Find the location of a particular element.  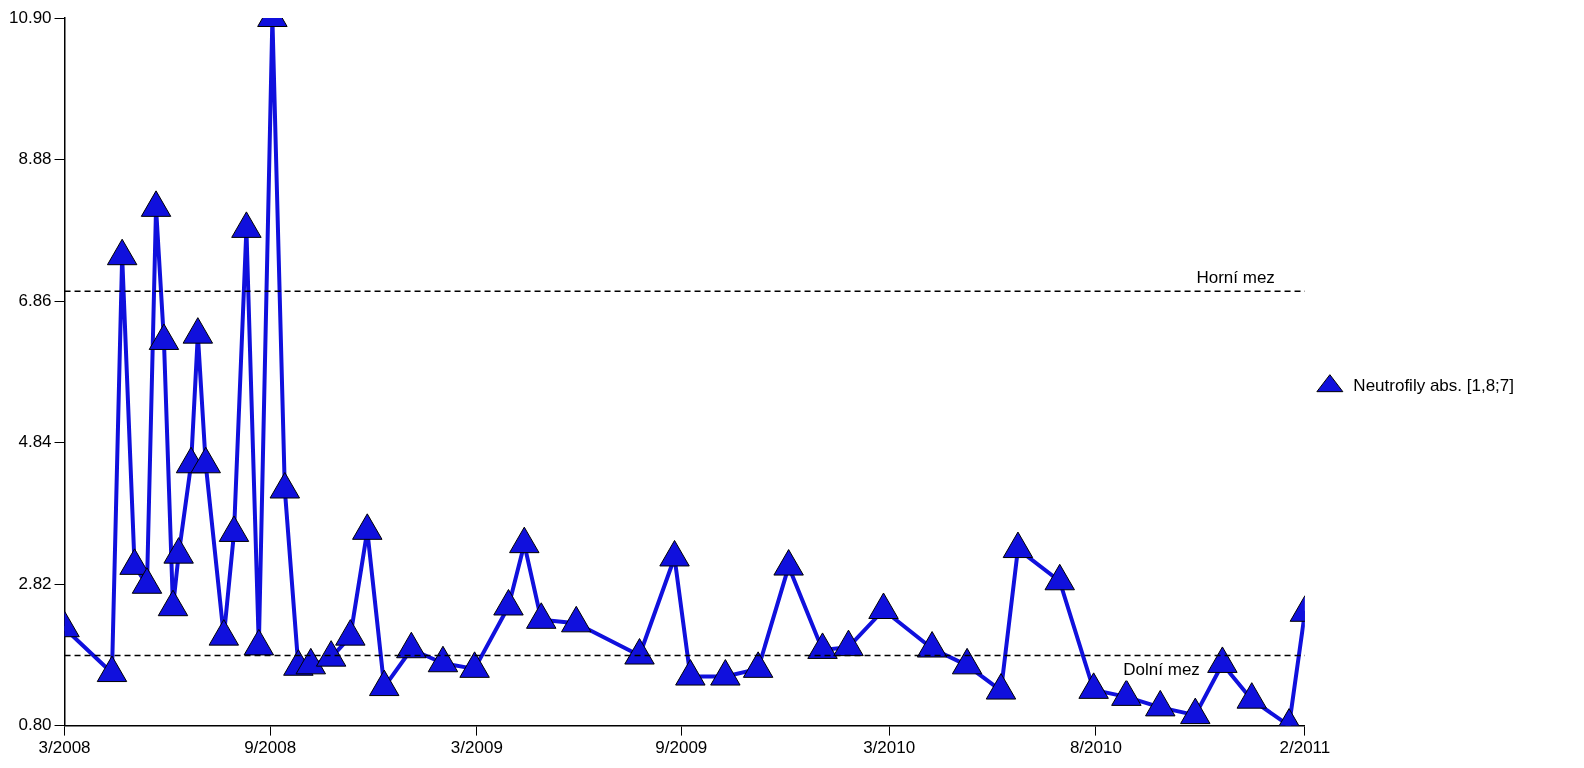

x-tick-label: 3/2010 is located at coordinates (889, 748).